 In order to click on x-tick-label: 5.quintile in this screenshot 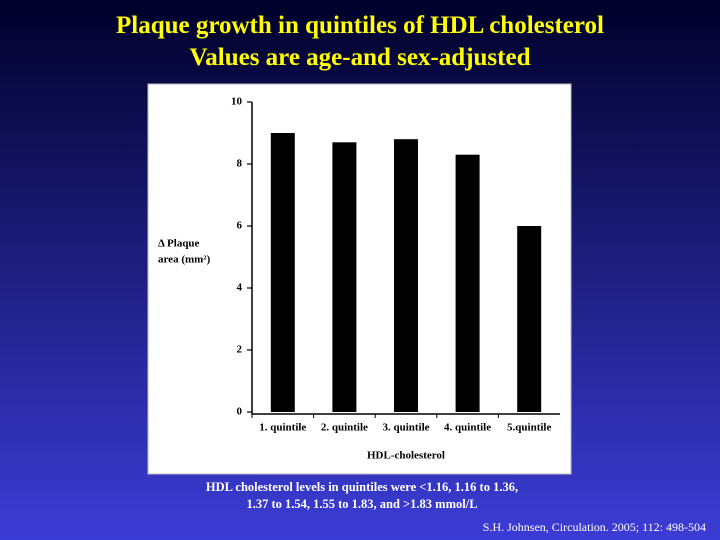, I will do `click(529, 428)`.